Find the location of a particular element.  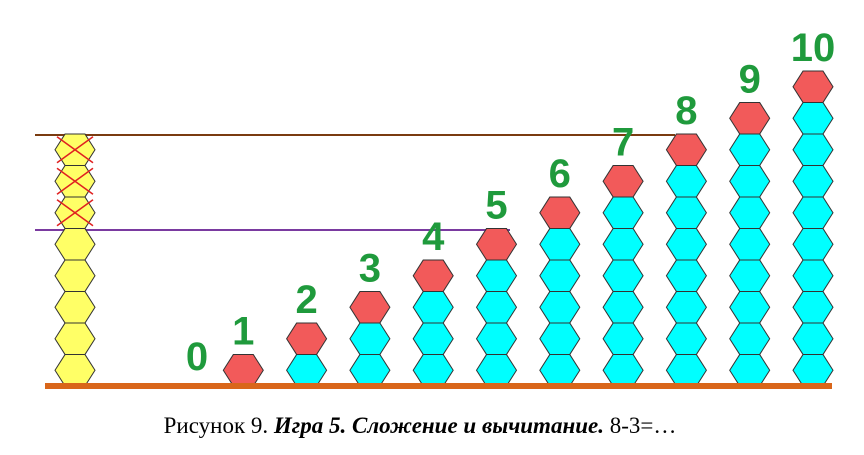

base-line is located at coordinates (438, 386).